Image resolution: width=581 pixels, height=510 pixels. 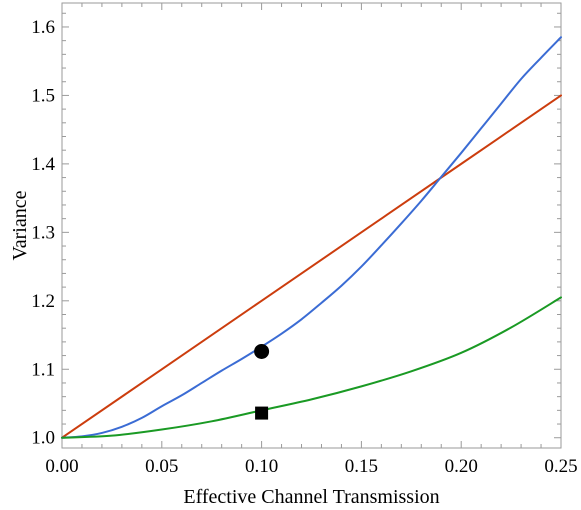 What do you see at coordinates (43, 27) in the screenshot?
I see `y-tick-label: 1.6` at bounding box center [43, 27].